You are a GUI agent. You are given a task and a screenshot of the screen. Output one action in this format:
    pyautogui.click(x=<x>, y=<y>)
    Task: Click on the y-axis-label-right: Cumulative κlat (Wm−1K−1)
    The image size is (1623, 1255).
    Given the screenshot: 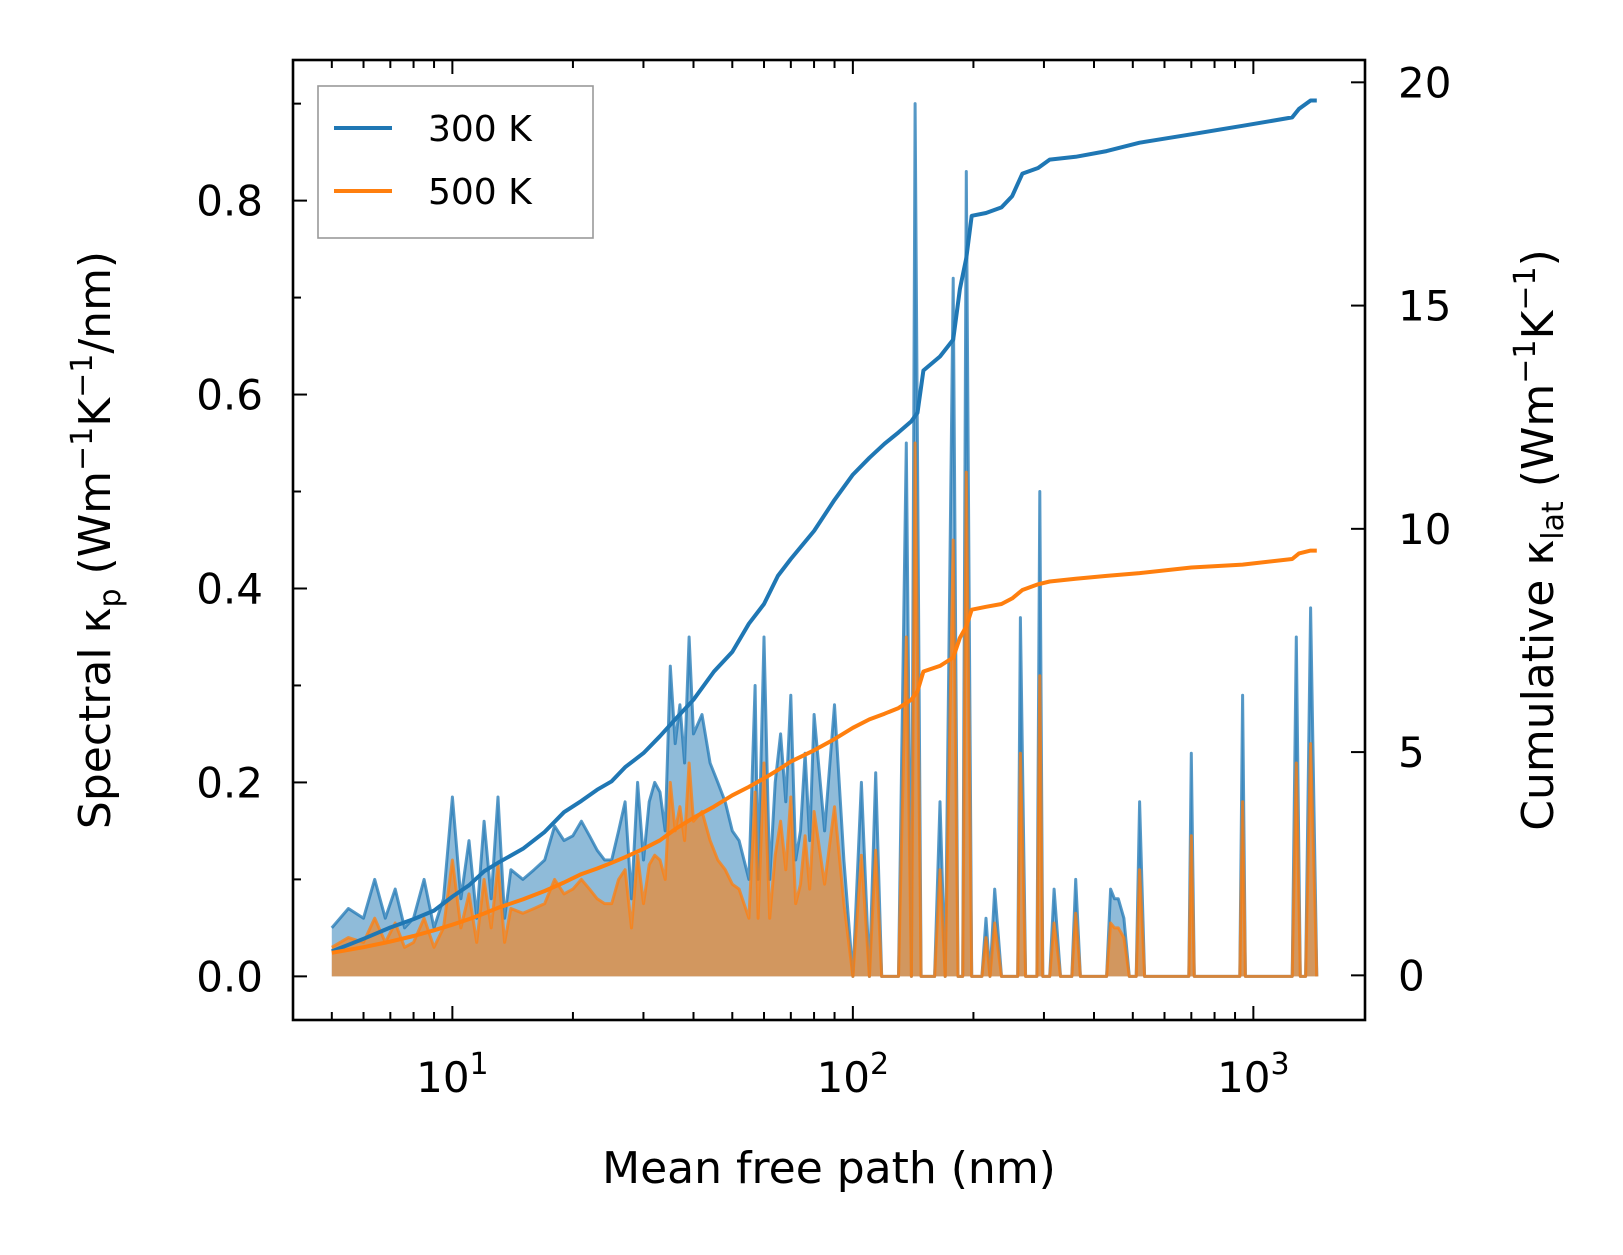 What is the action you would take?
    pyautogui.click(x=1539, y=540)
    